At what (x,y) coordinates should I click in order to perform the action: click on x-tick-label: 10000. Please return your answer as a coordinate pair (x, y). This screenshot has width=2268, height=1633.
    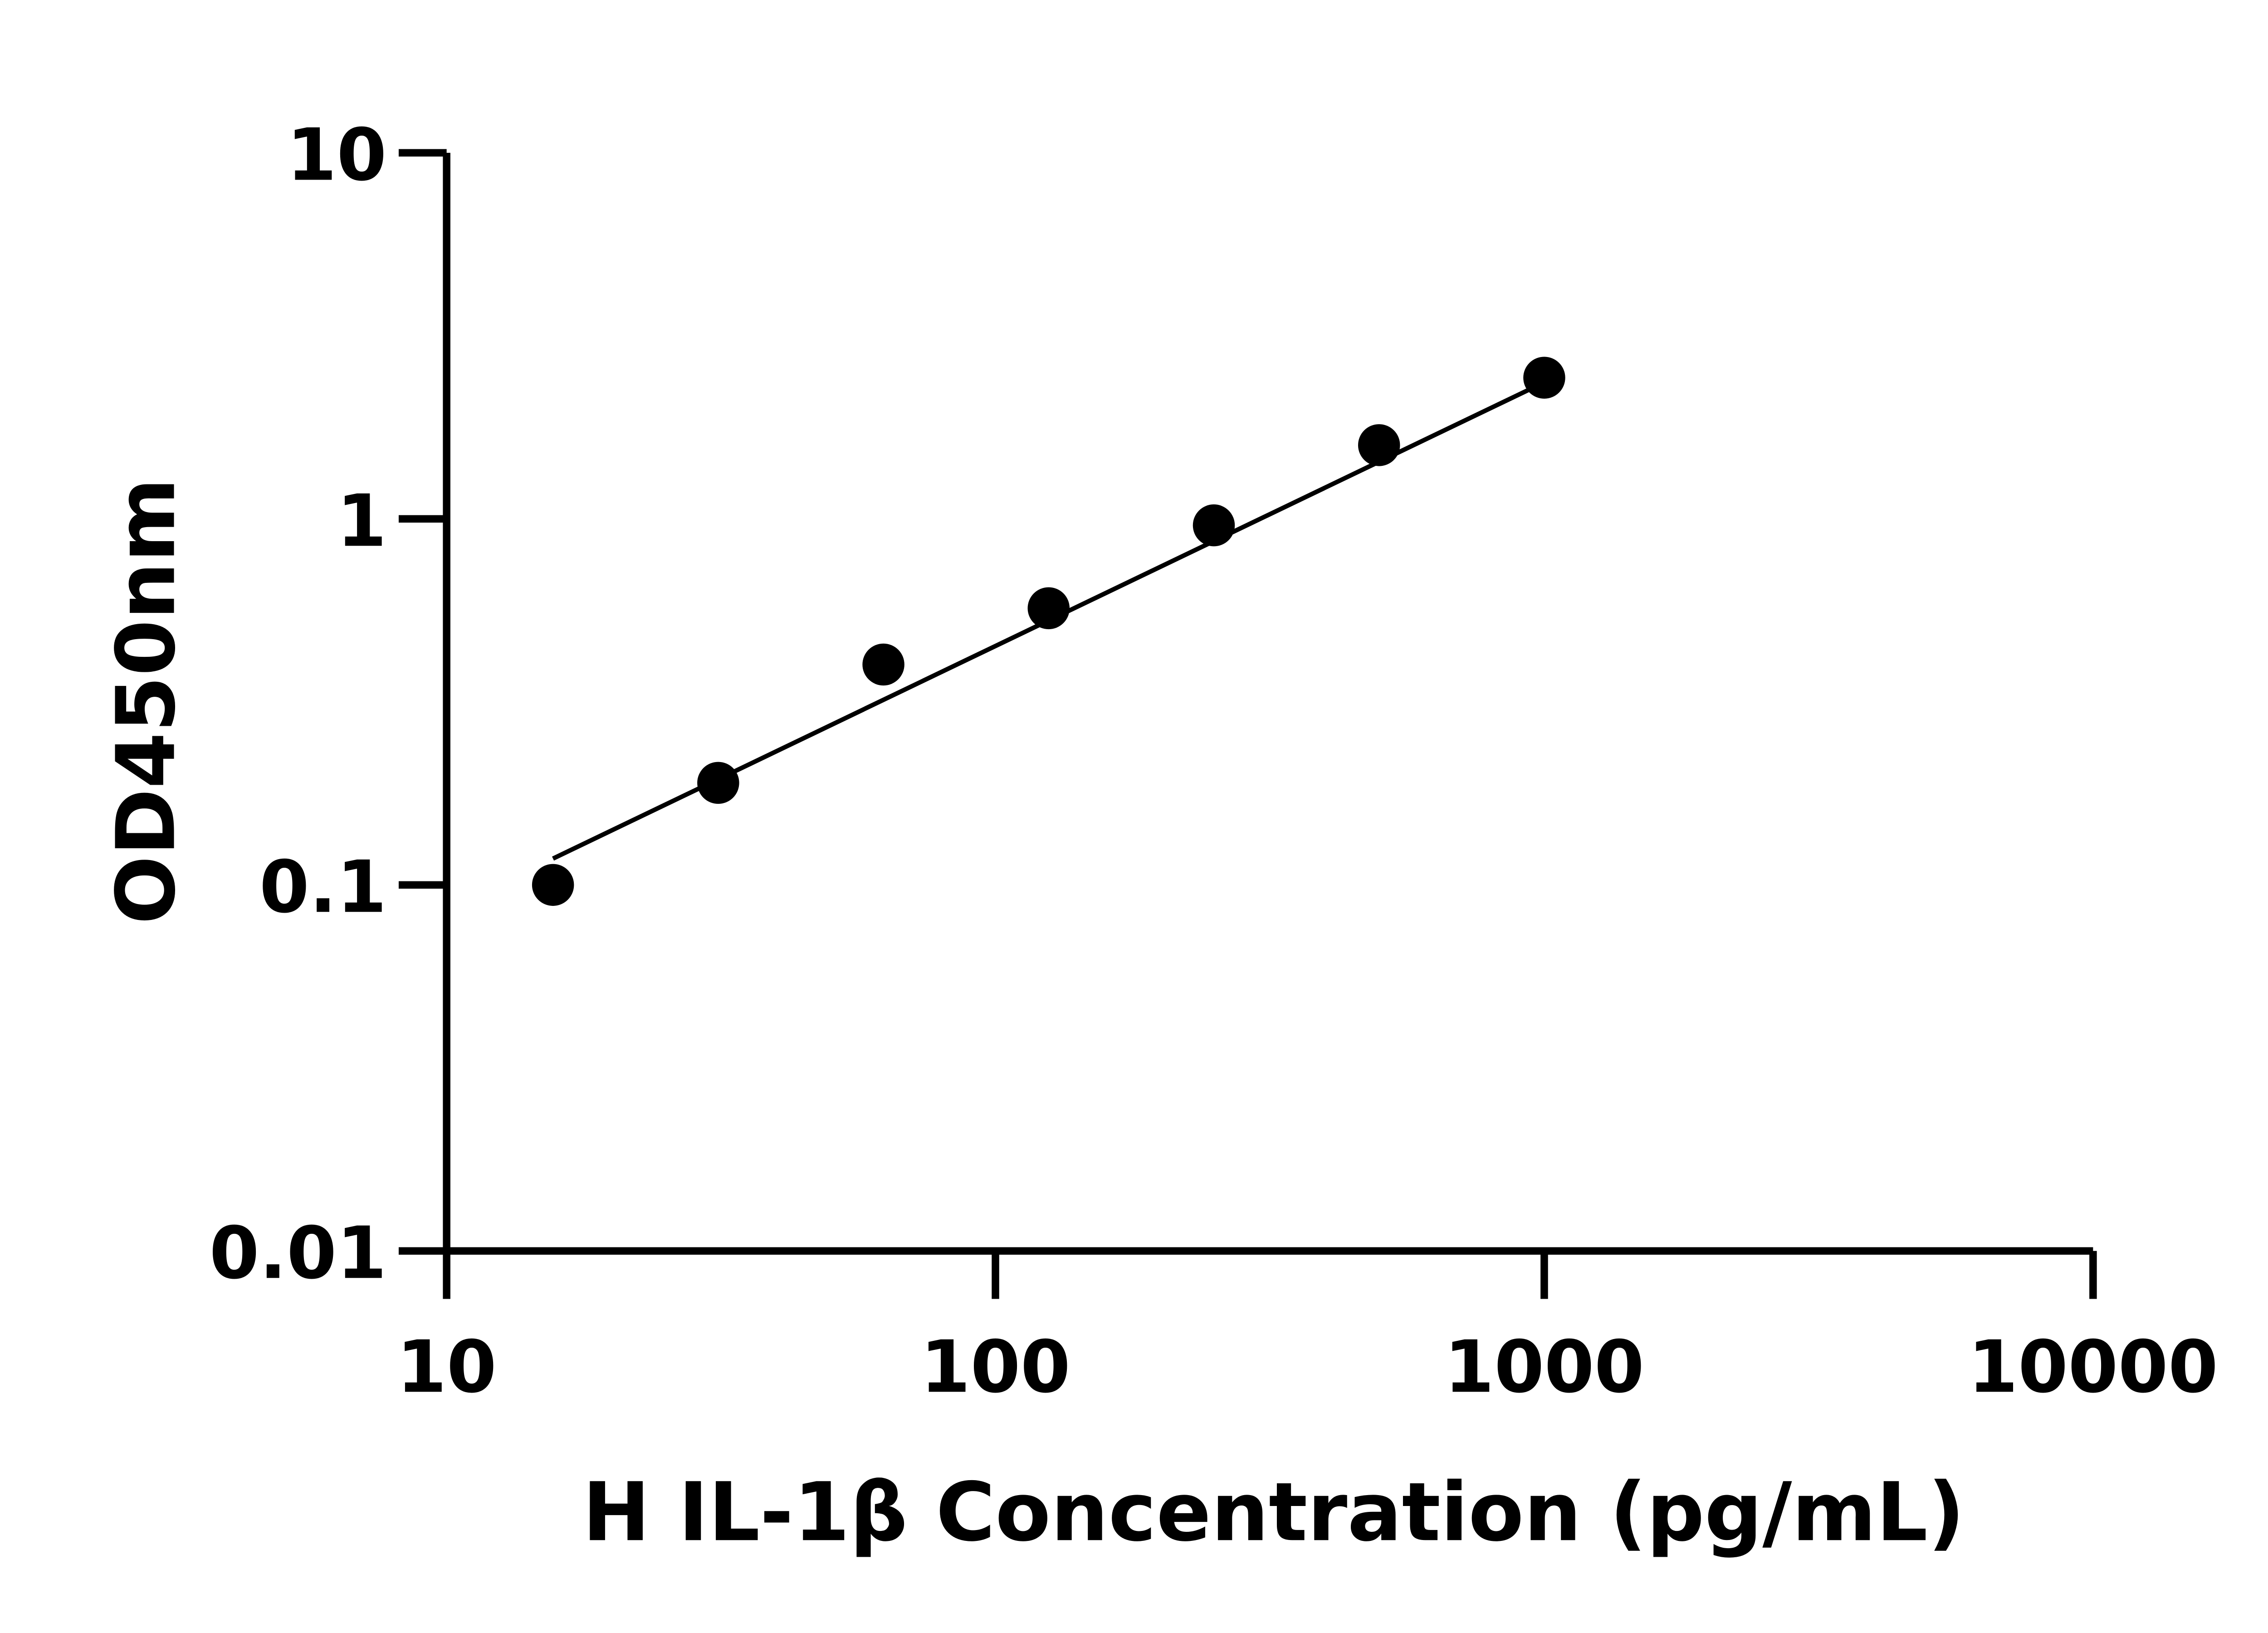
    Looking at the image, I should click on (2093, 1367).